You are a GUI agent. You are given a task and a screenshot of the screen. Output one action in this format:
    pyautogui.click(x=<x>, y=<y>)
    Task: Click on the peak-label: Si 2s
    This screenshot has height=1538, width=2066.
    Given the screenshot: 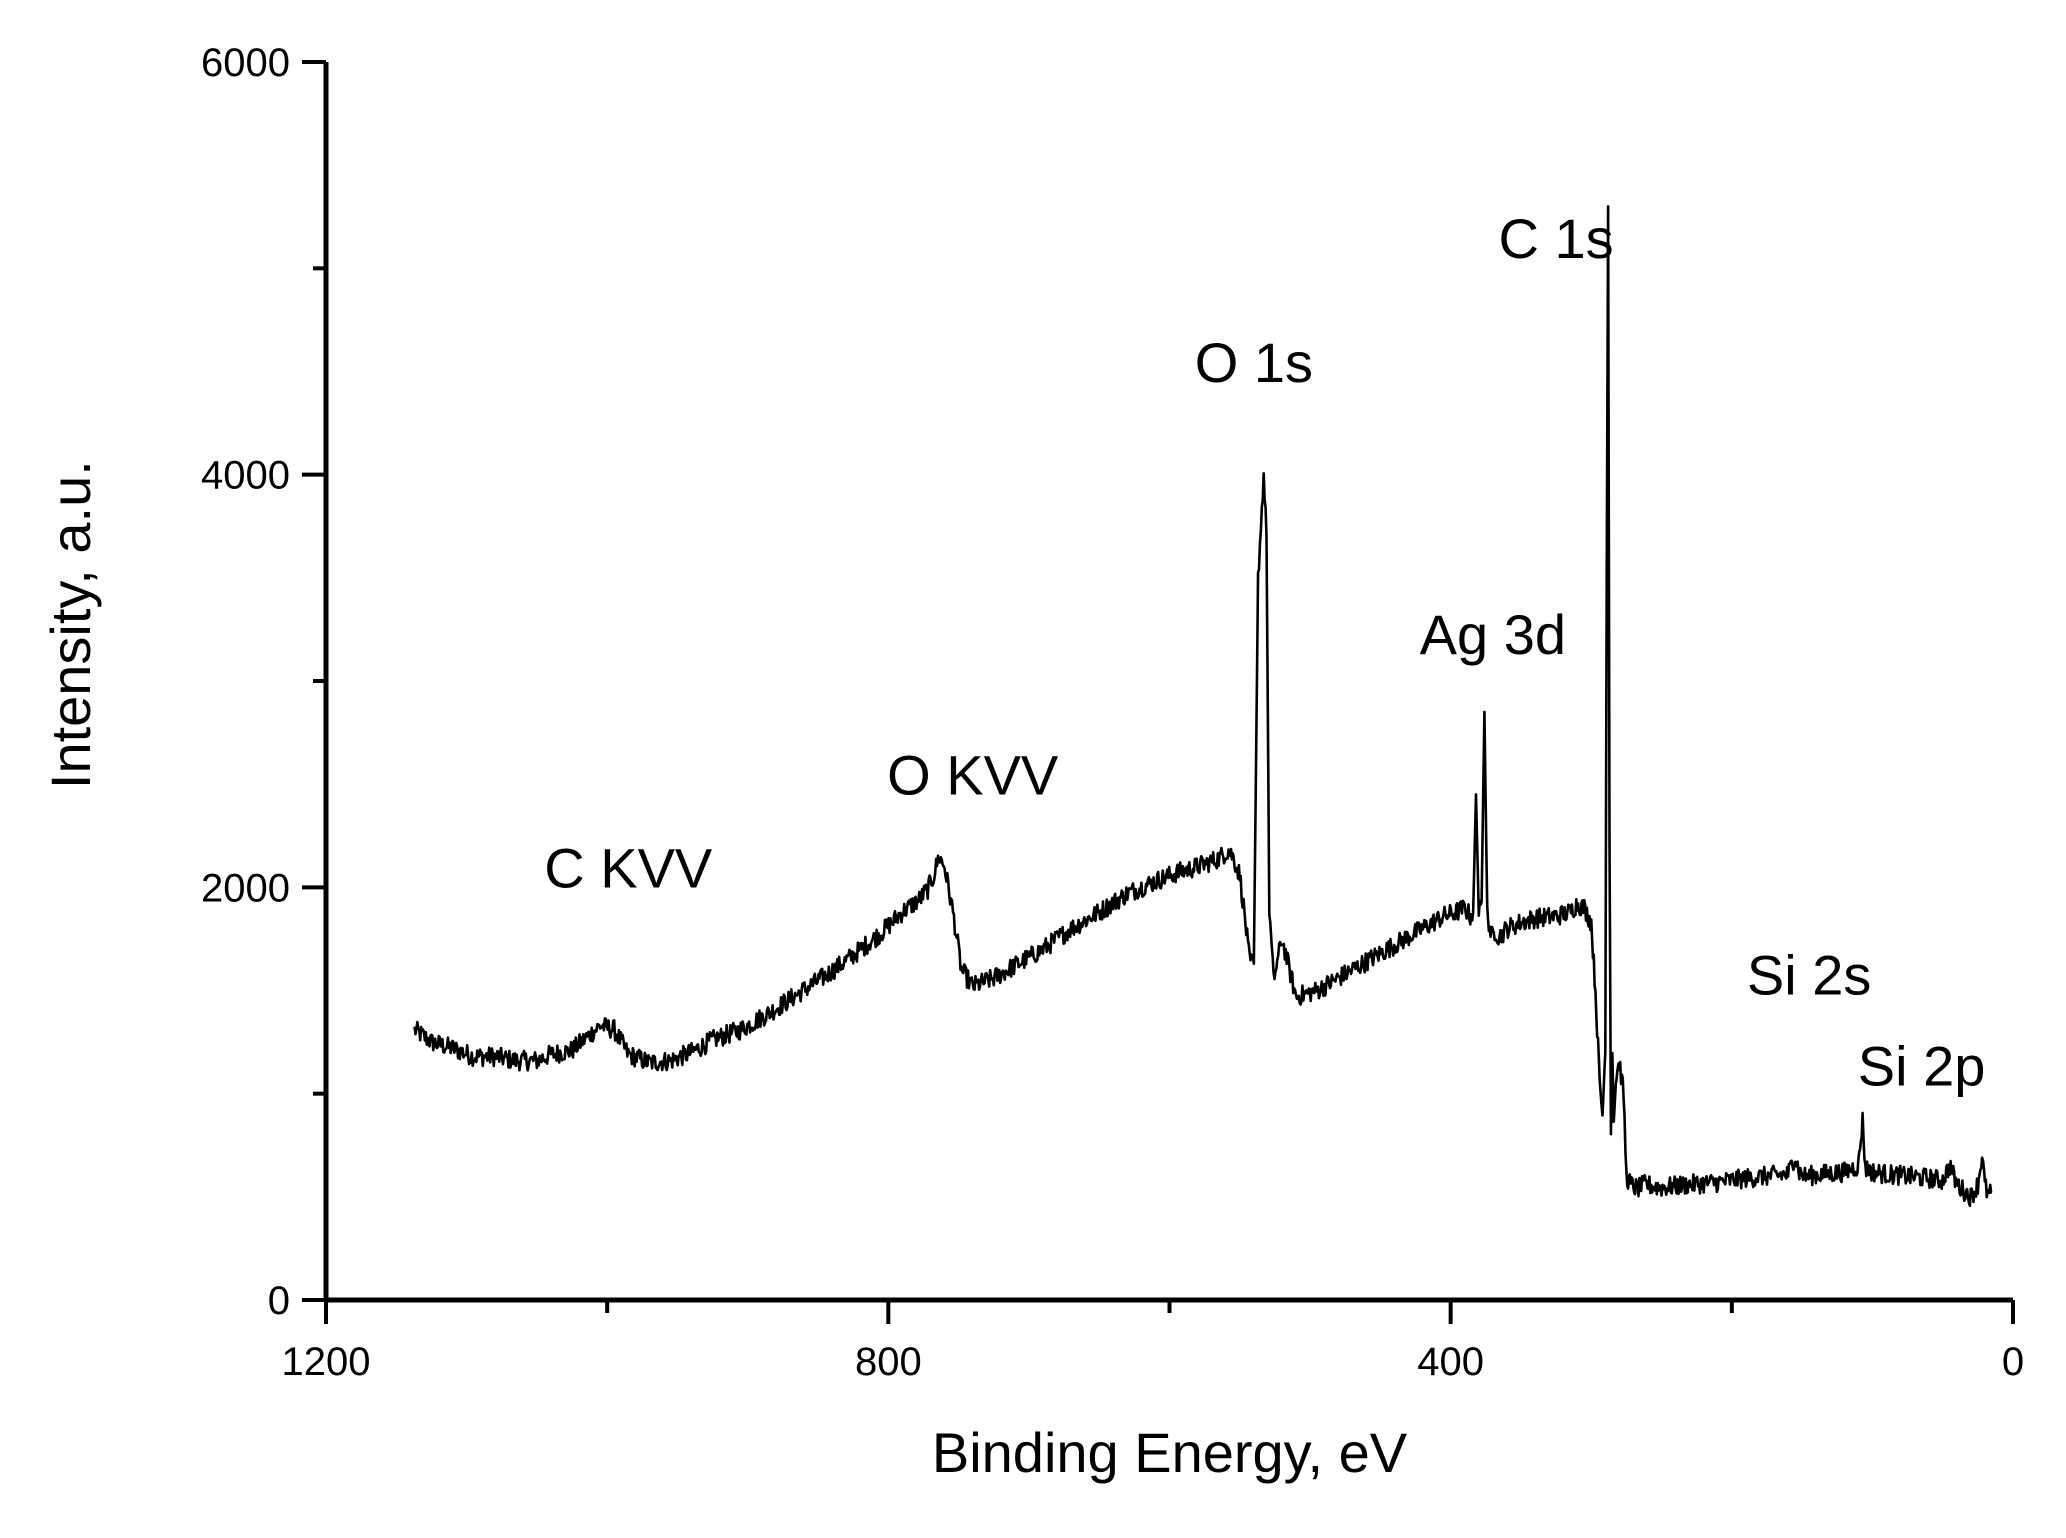 What is the action you would take?
    pyautogui.click(x=1809, y=975)
    